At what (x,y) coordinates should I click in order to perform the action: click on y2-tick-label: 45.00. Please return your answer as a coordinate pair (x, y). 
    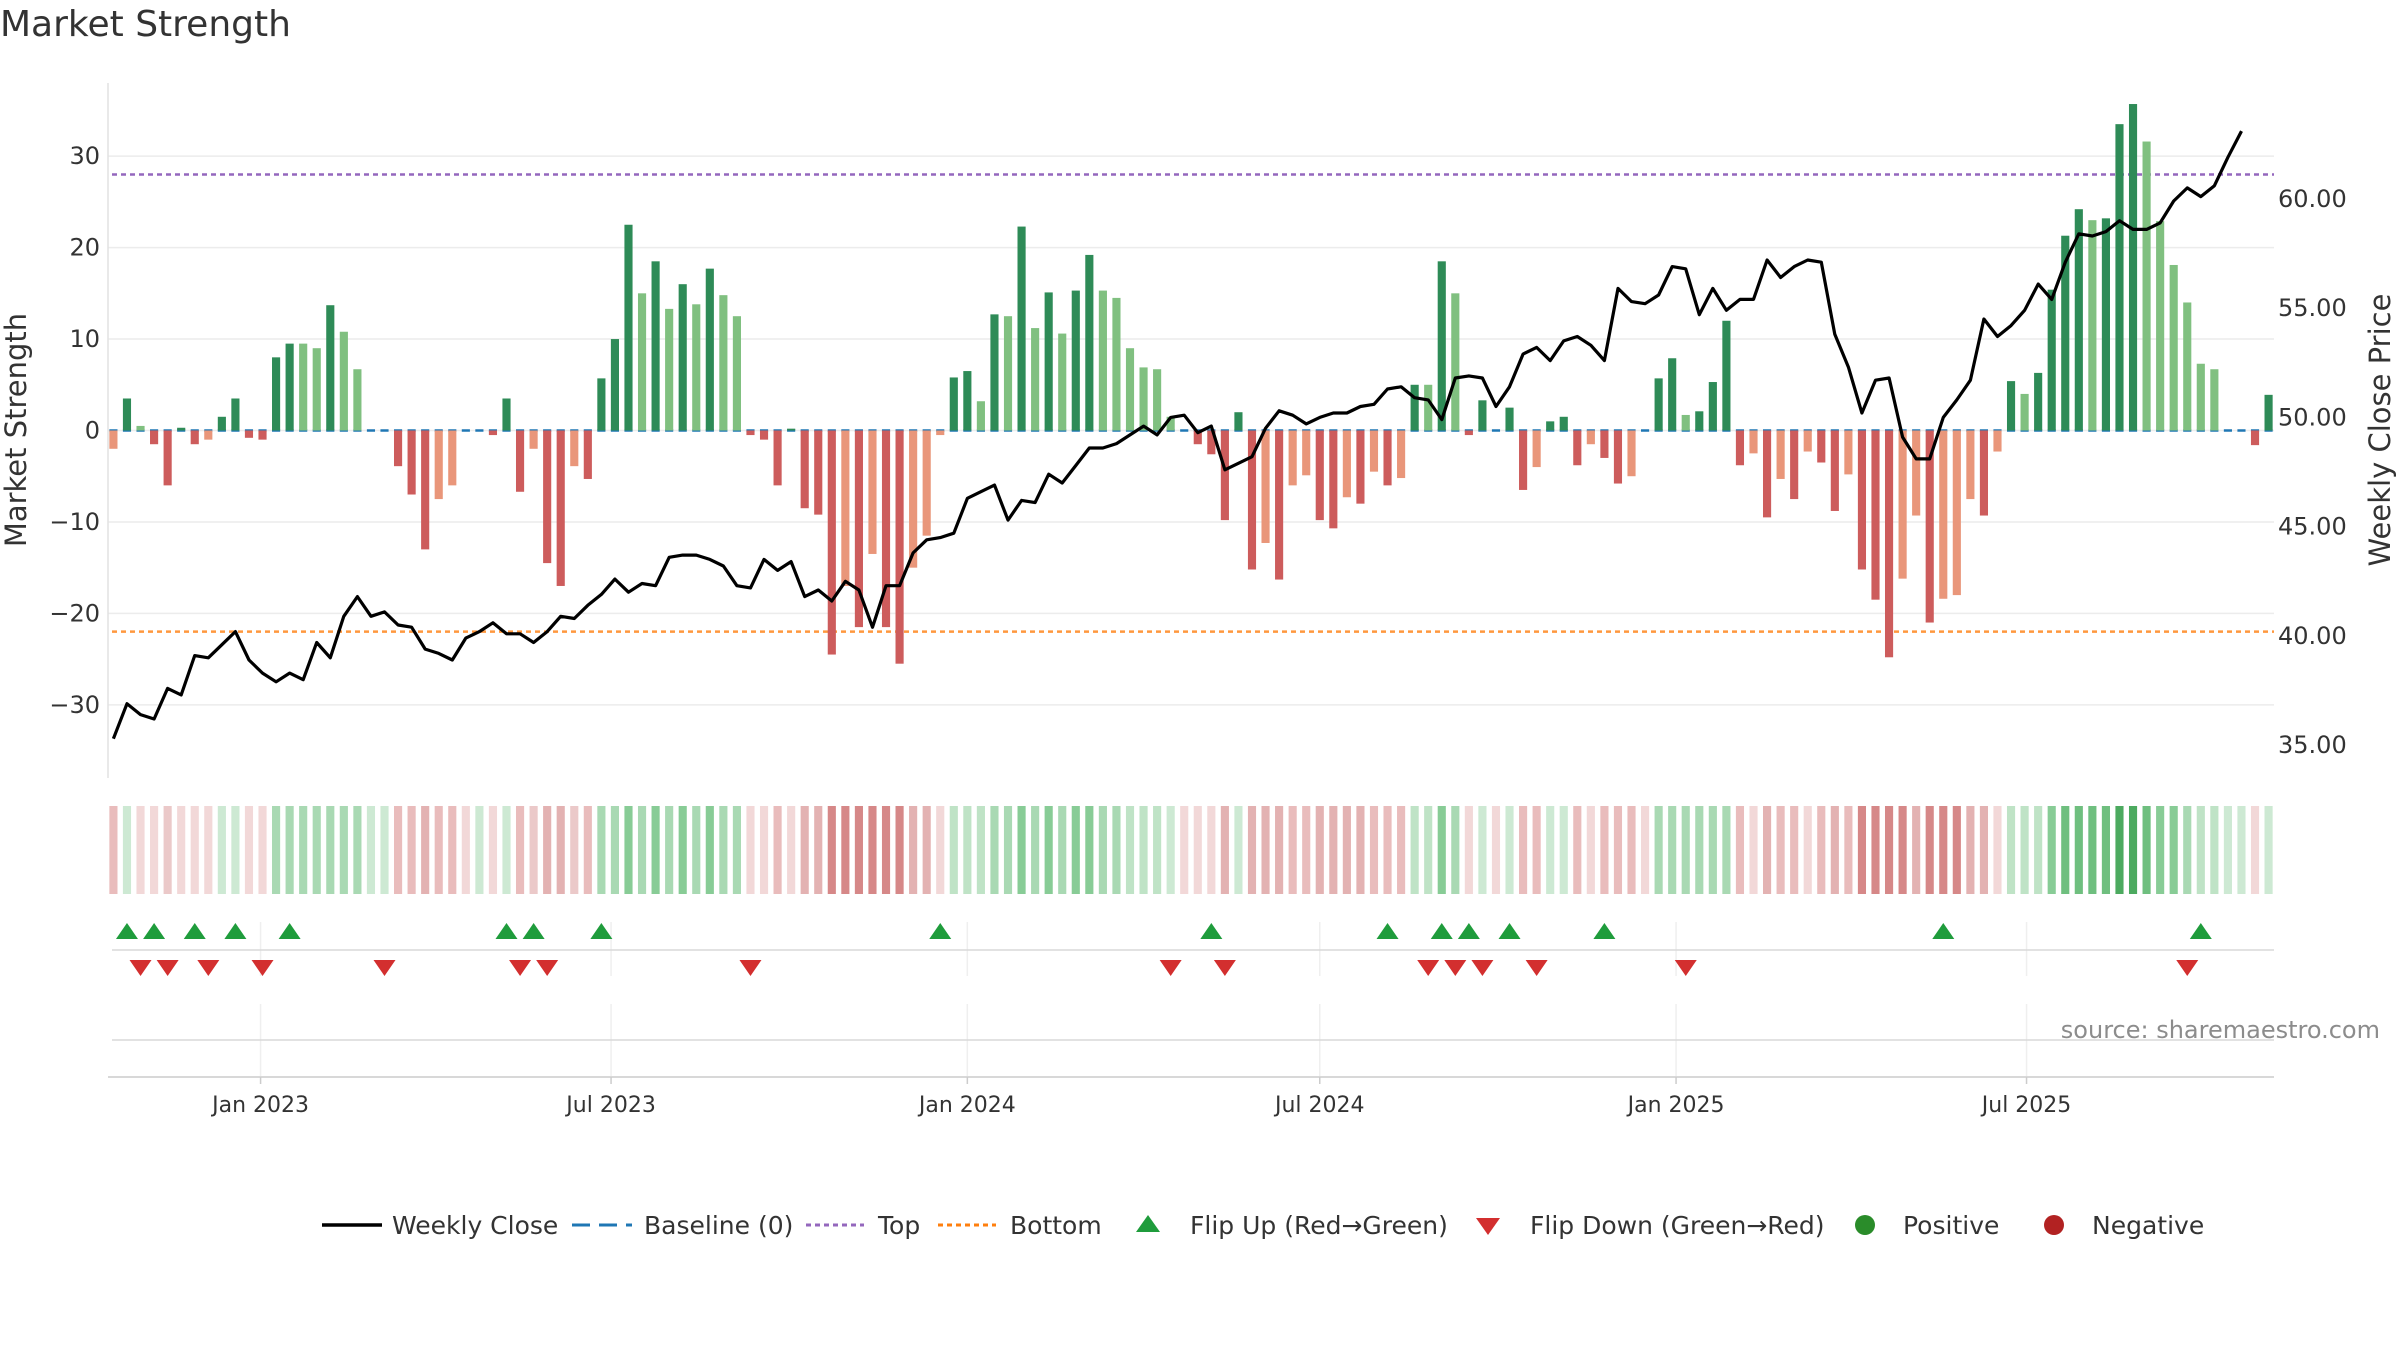
    Looking at the image, I should click on (2312, 527).